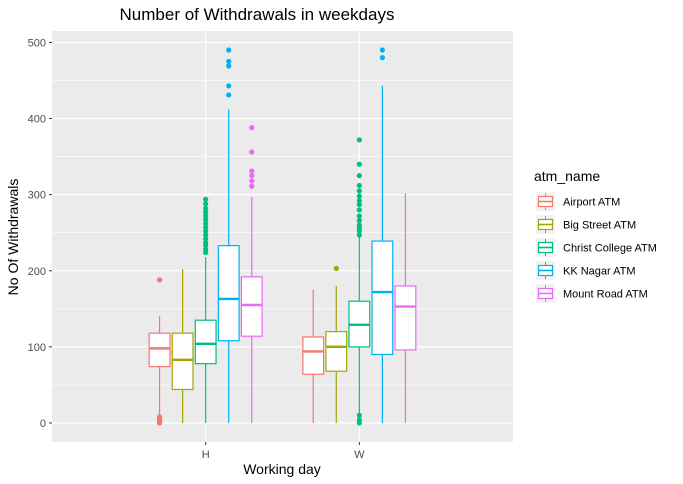  What do you see at coordinates (37, 348) in the screenshot?
I see `y-tick-label: 100` at bounding box center [37, 348].